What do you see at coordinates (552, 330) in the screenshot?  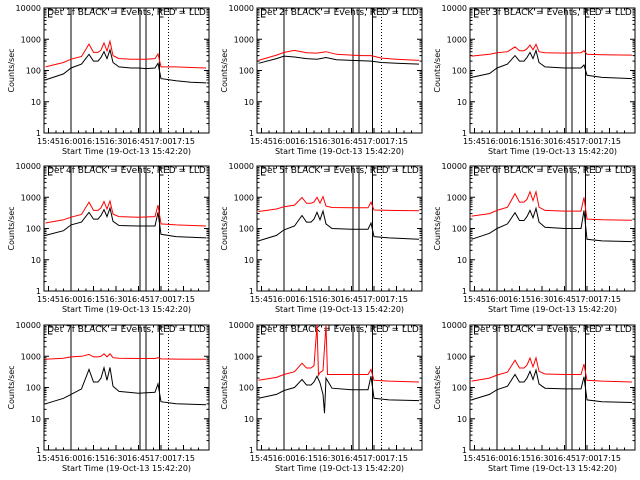 I see `panel-title: Det 9f BLACK = Events, RED = LLD` at bounding box center [552, 330].